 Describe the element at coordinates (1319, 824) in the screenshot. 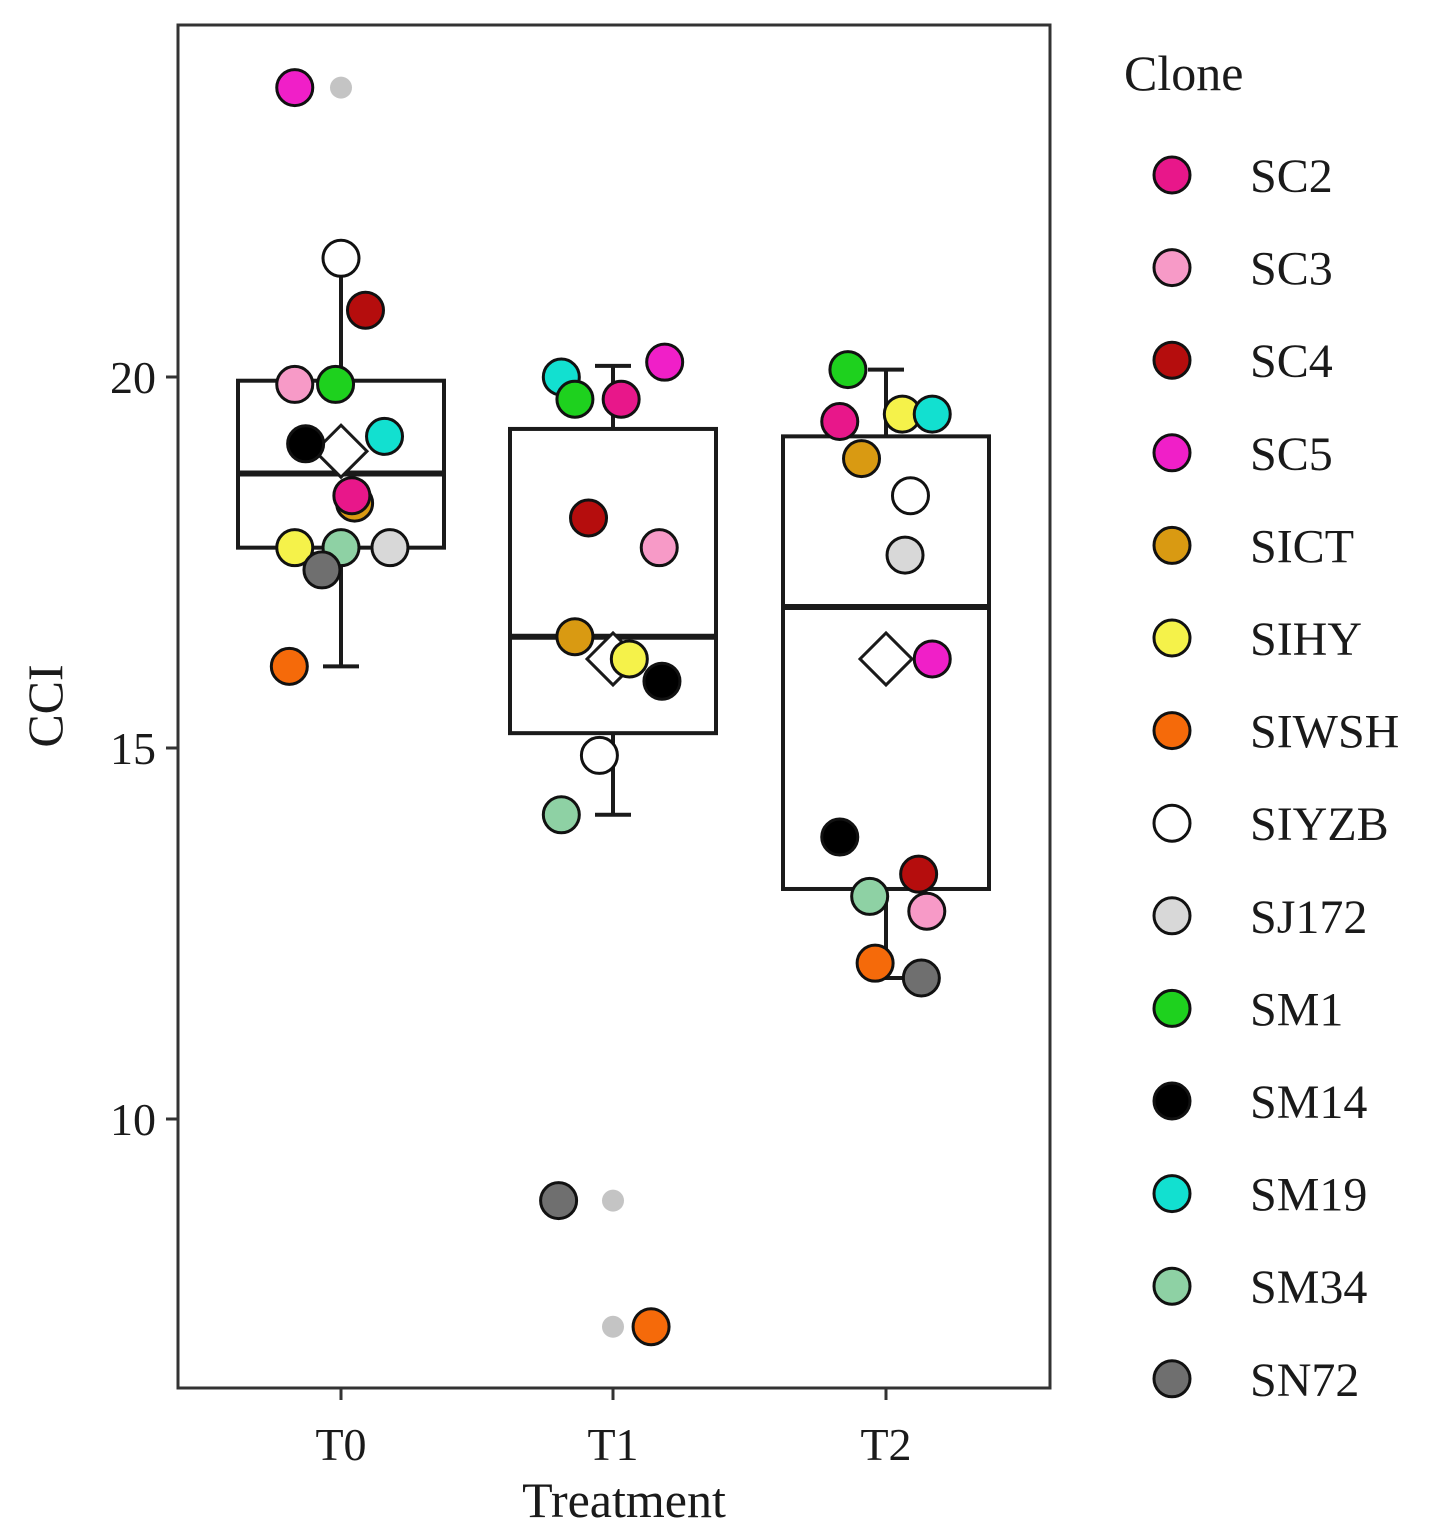

I see `legend-label: SIYZB` at that location.